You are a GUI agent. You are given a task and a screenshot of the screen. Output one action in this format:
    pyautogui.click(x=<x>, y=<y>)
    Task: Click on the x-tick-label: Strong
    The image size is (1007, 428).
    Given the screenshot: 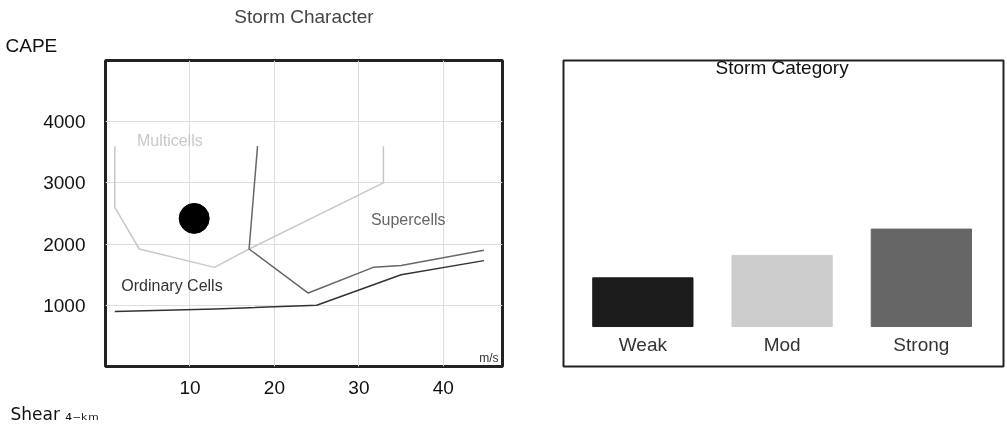 What is the action you would take?
    pyautogui.click(x=921, y=345)
    